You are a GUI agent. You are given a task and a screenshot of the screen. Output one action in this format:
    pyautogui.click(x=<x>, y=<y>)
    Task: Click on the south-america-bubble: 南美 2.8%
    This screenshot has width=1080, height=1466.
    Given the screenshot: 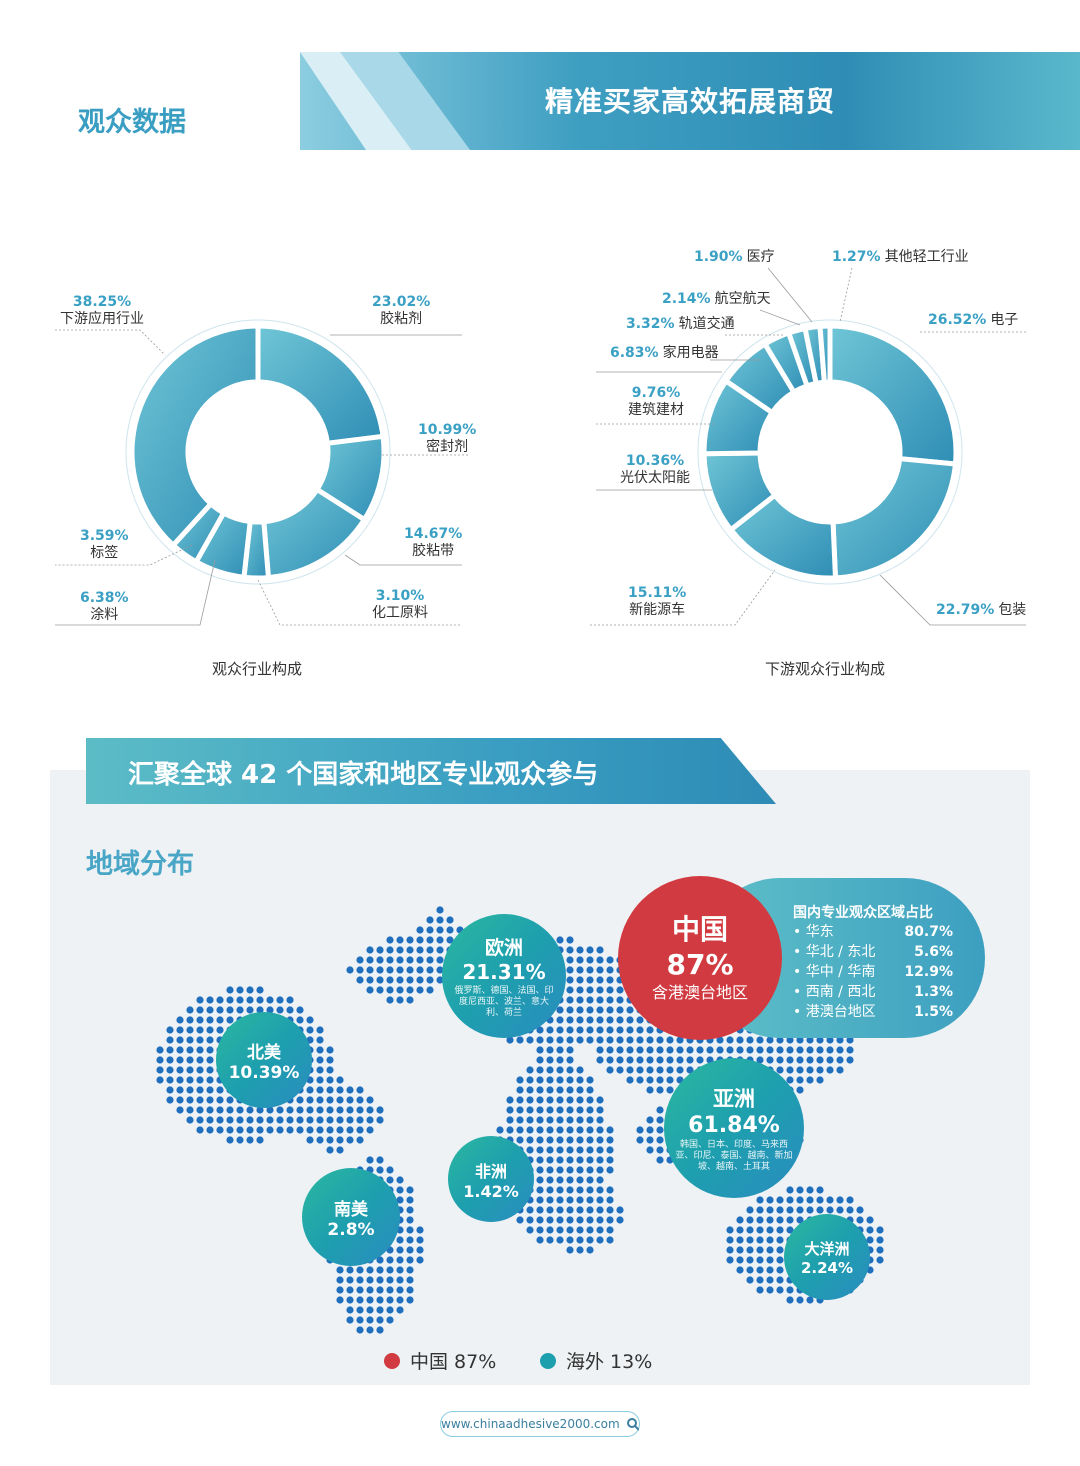 What is the action you would take?
    pyautogui.click(x=351, y=1217)
    